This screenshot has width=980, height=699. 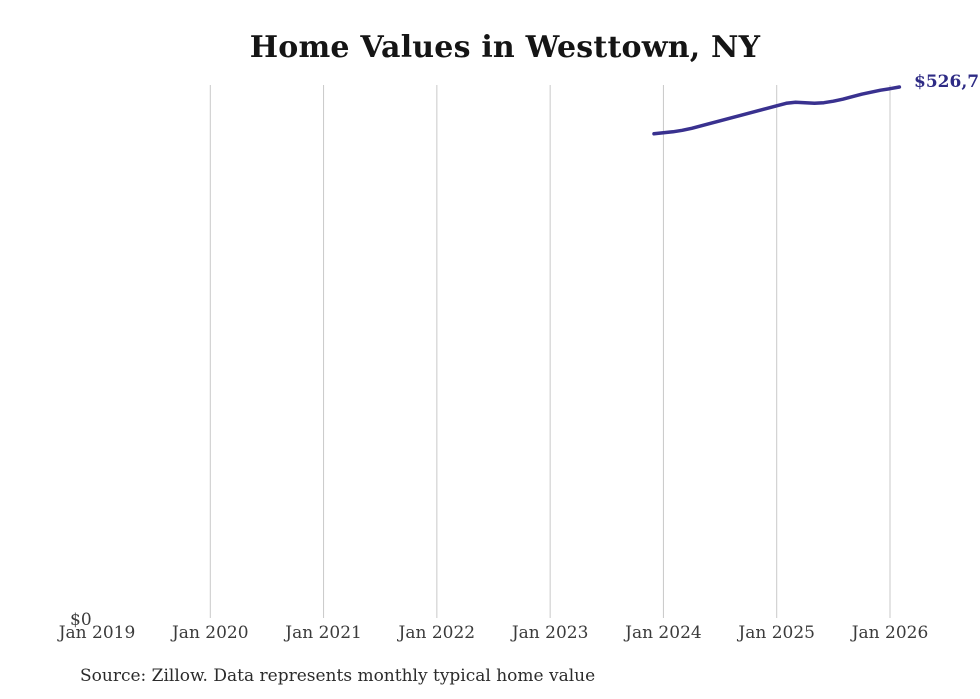 What do you see at coordinates (97, 633) in the screenshot?
I see `x-tick-label: Jan 2019` at bounding box center [97, 633].